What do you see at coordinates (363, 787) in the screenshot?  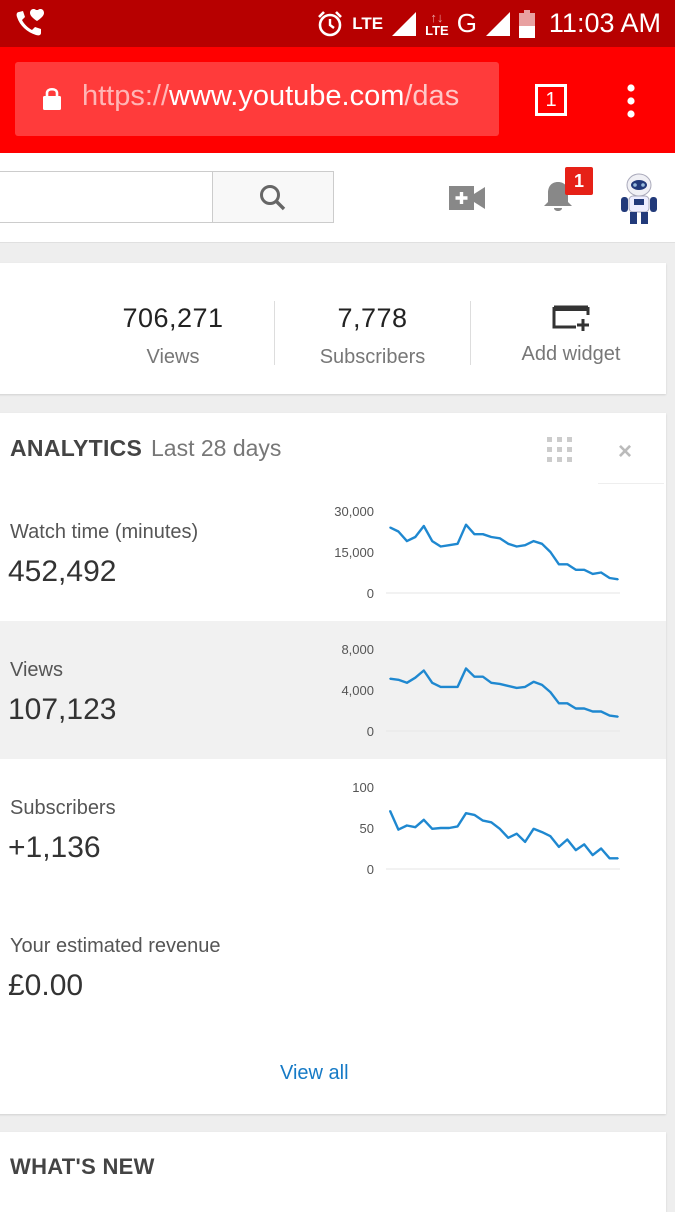 I see `y-tick-label: 100` at bounding box center [363, 787].